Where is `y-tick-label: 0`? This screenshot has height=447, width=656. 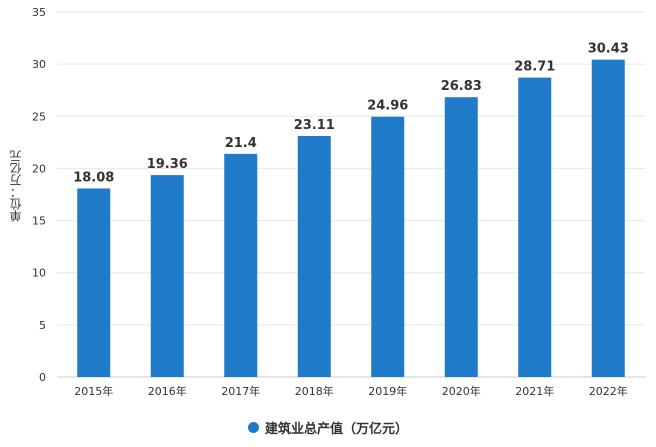
y-tick-label: 0 is located at coordinates (42, 377).